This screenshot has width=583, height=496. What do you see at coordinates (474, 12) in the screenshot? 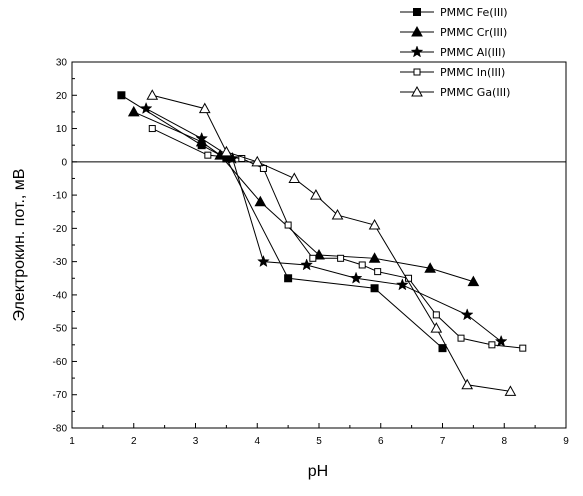
I see `legend-label: PMMC Fe(III)` at bounding box center [474, 12].